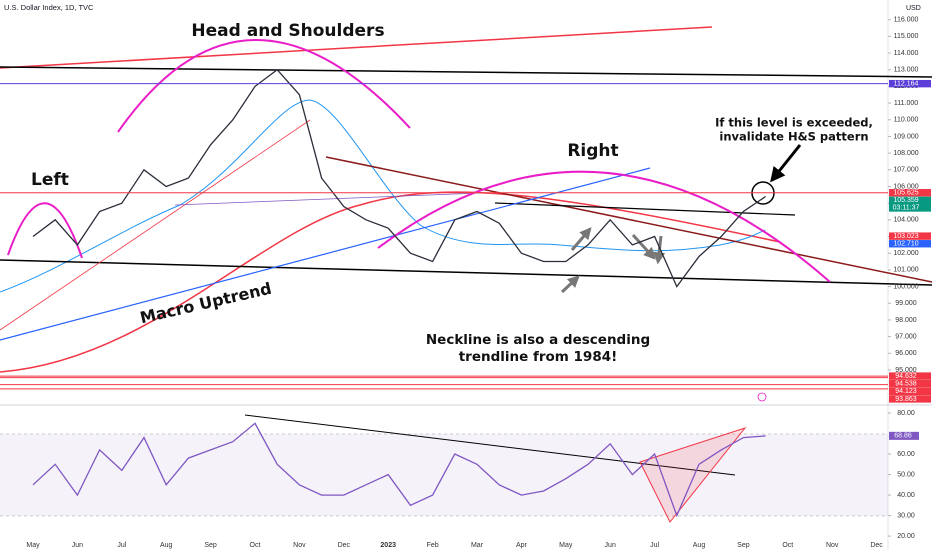 The width and height of the screenshot is (932, 550). I want to click on price-badge-label: 94.123, so click(906, 391).